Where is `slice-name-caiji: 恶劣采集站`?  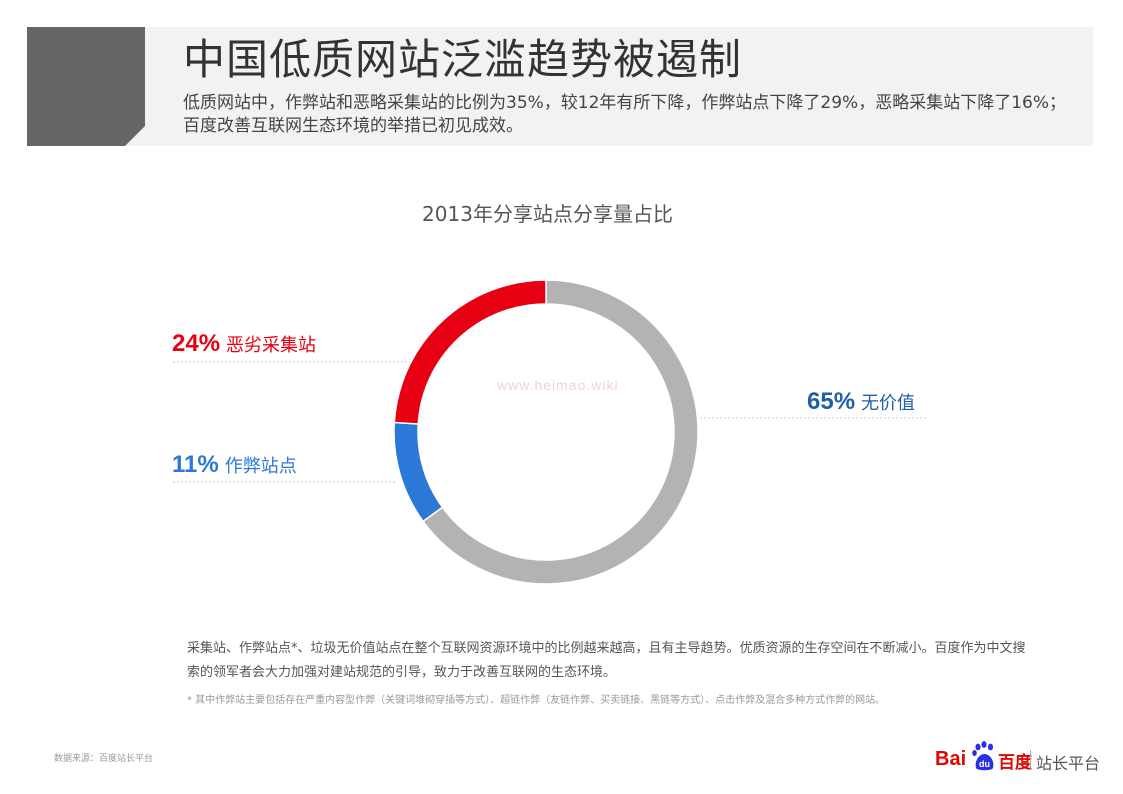
slice-name-caiji: 恶劣采集站 is located at coordinates (271, 345).